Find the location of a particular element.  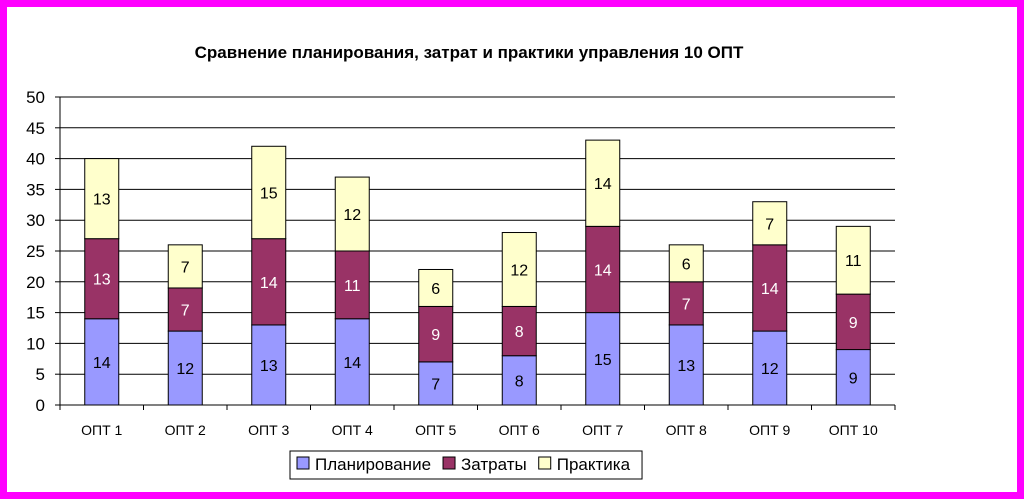

y-tick-label: 40 is located at coordinates (35, 159).